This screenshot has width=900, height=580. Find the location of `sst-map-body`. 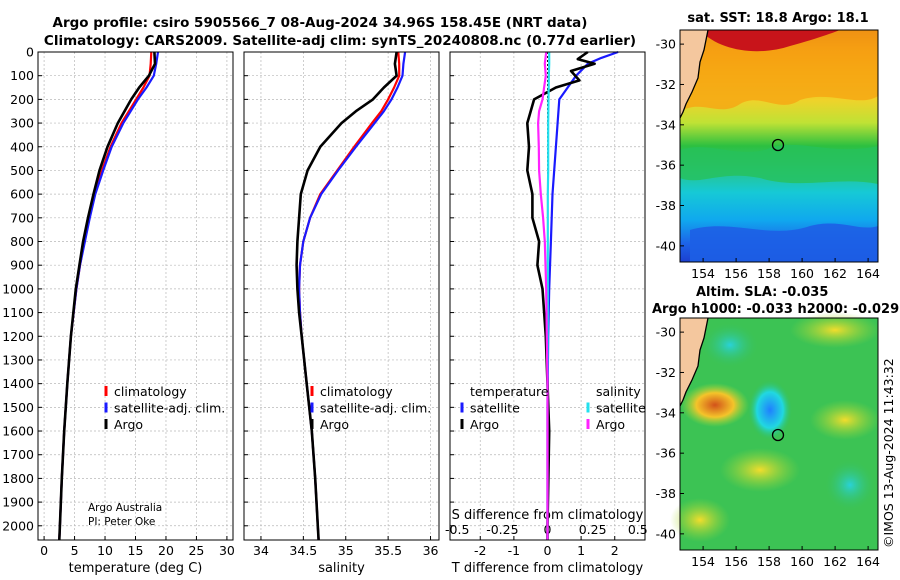

sst-map-body is located at coordinates (779, 146).